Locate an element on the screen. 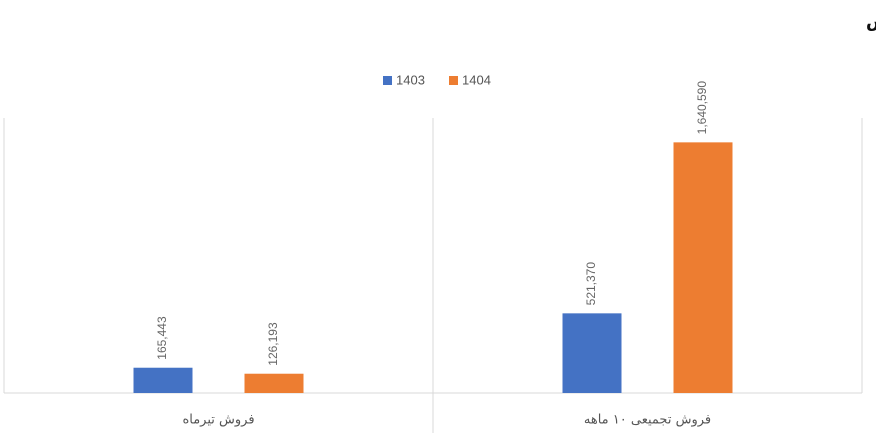 The image size is (876, 443). legend-label: 1403 is located at coordinates (410, 79).